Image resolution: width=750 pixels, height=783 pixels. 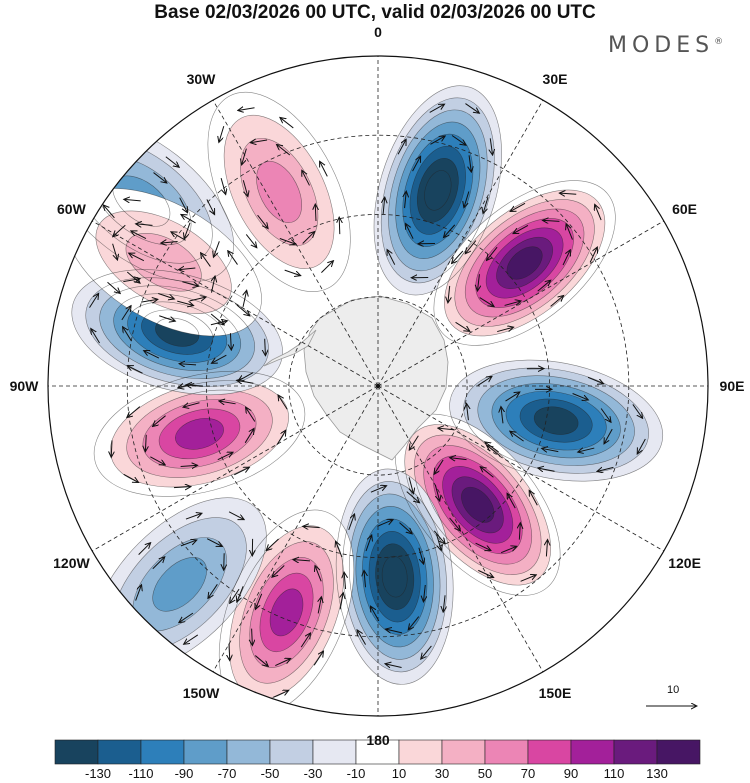 I want to click on colorbar-tick-label: -10, so click(x=356, y=773).